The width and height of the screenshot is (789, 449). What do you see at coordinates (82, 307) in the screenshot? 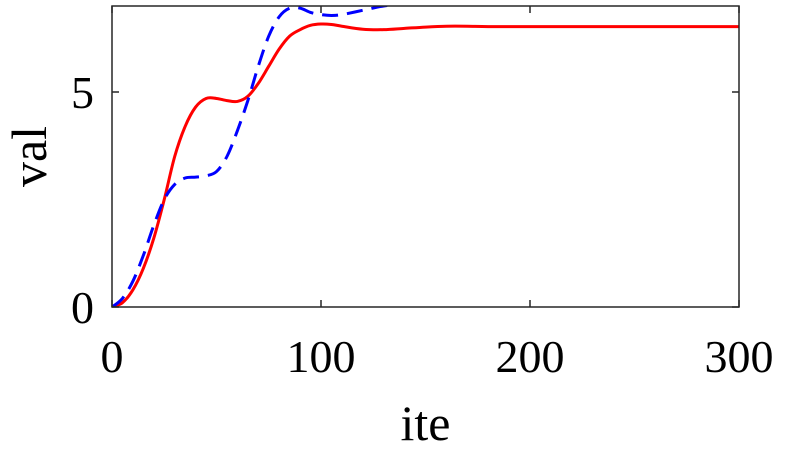
I see `y-tick-label: 0` at bounding box center [82, 307].